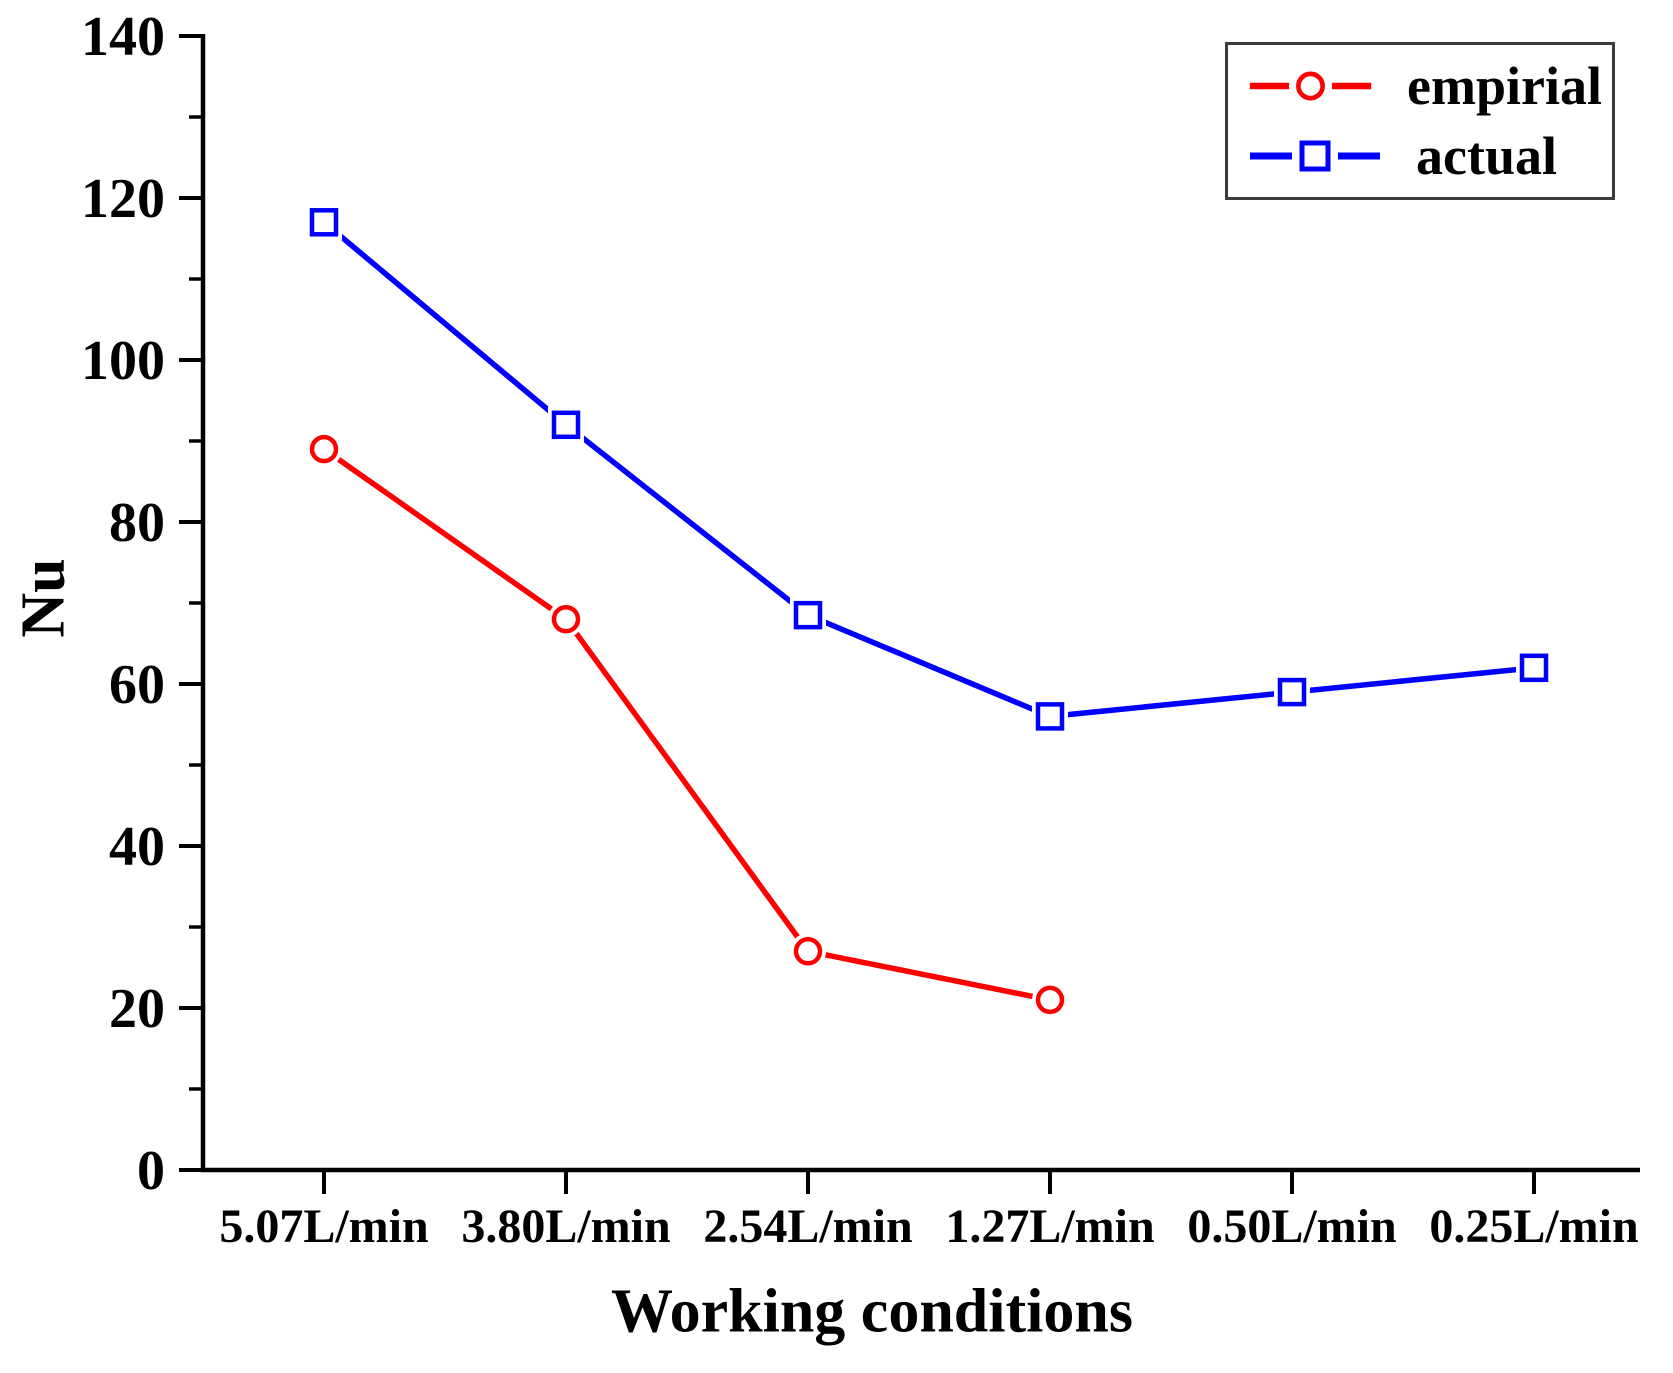 Image resolution: width=1673 pixels, height=1373 pixels. I want to click on legend-label-actual: actual, so click(1486, 156).